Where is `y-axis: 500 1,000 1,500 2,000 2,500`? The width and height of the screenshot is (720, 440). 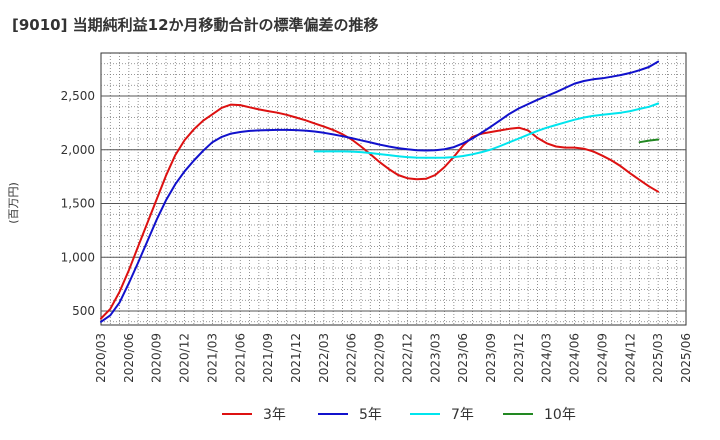 y-axis: 500 1,000 1,500 2,000 2,500 is located at coordinates (78, 203).